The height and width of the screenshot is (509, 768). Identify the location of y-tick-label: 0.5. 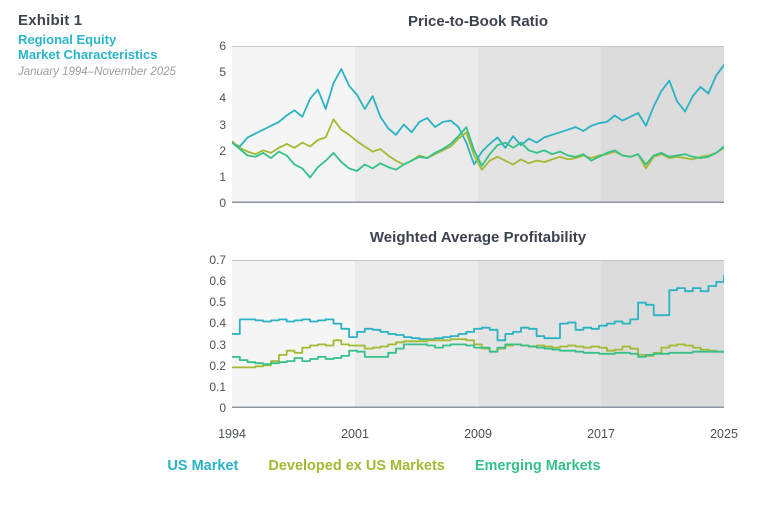
(217, 302).